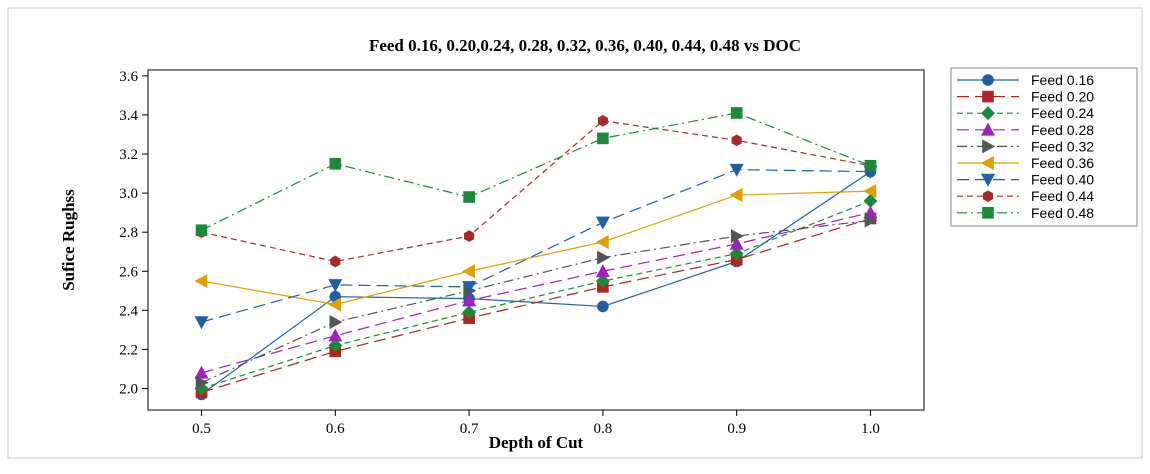 The width and height of the screenshot is (1150, 474). What do you see at coordinates (128, 77) in the screenshot?
I see `y-tick-label: 3.6` at bounding box center [128, 77].